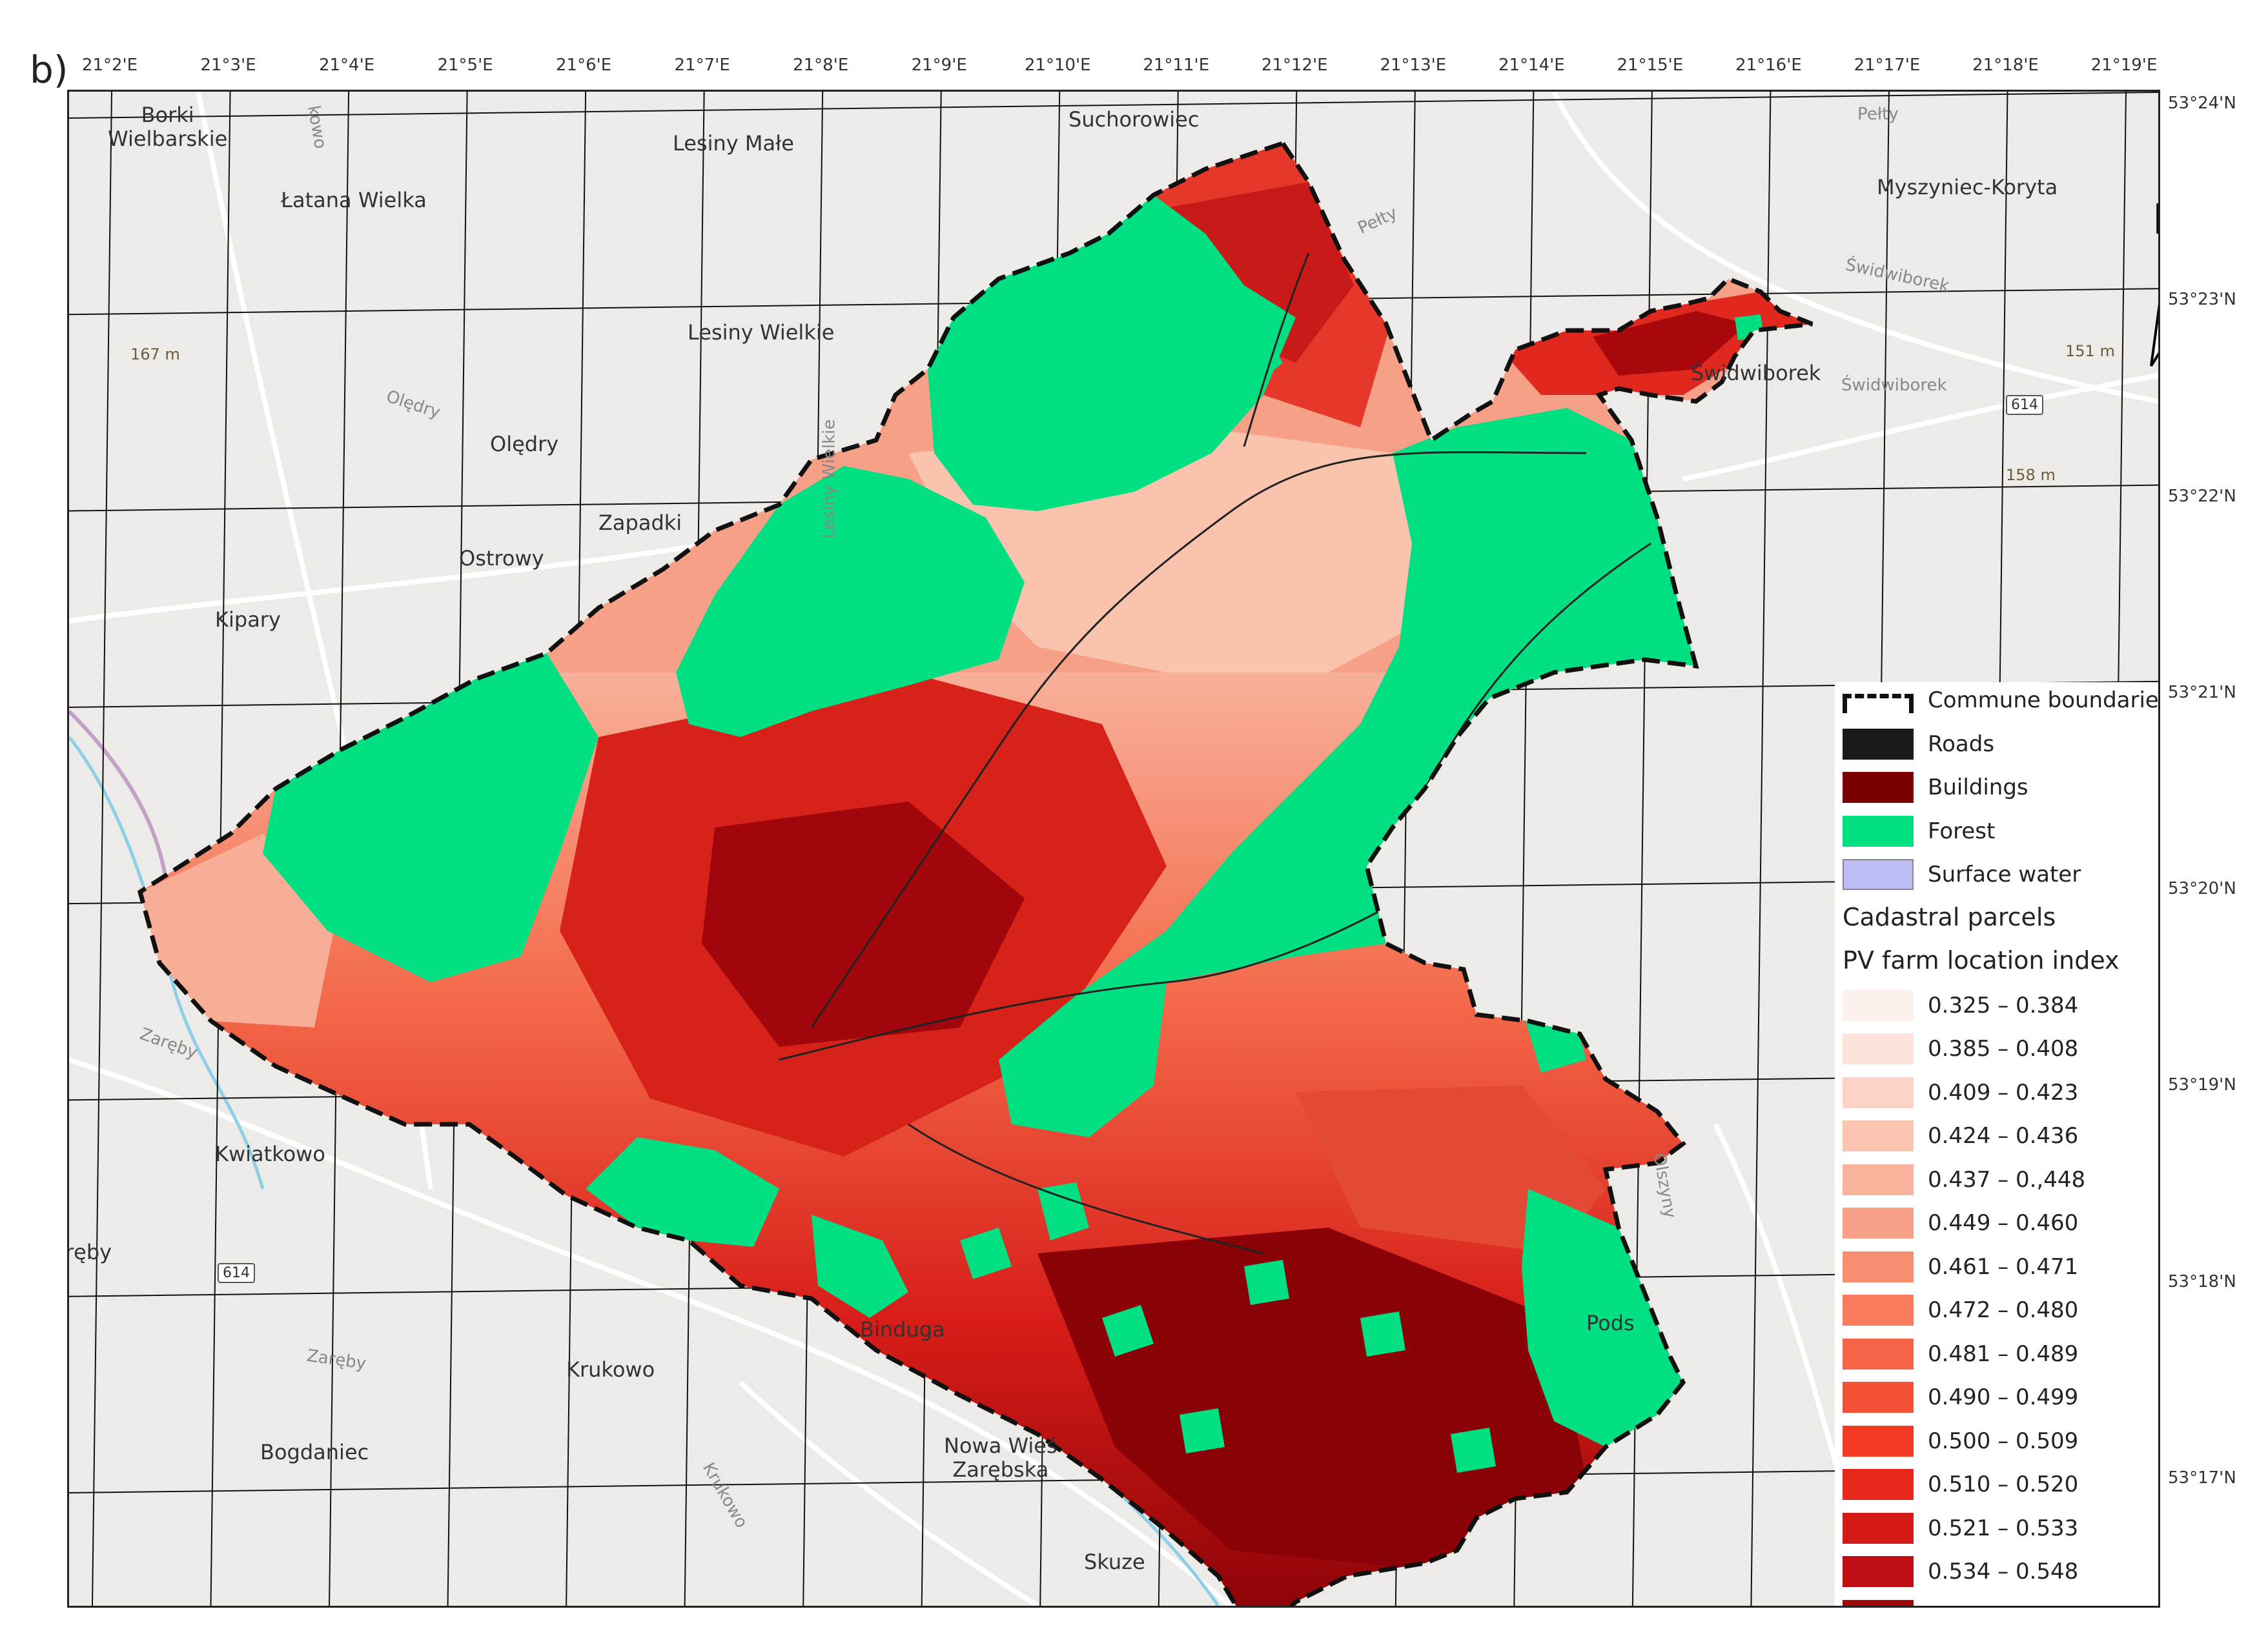 The height and width of the screenshot is (1629, 2268). What do you see at coordinates (417, 1602) in the screenshot?
I see `scale-bar: 0 1 2 4 Km` at bounding box center [417, 1602].